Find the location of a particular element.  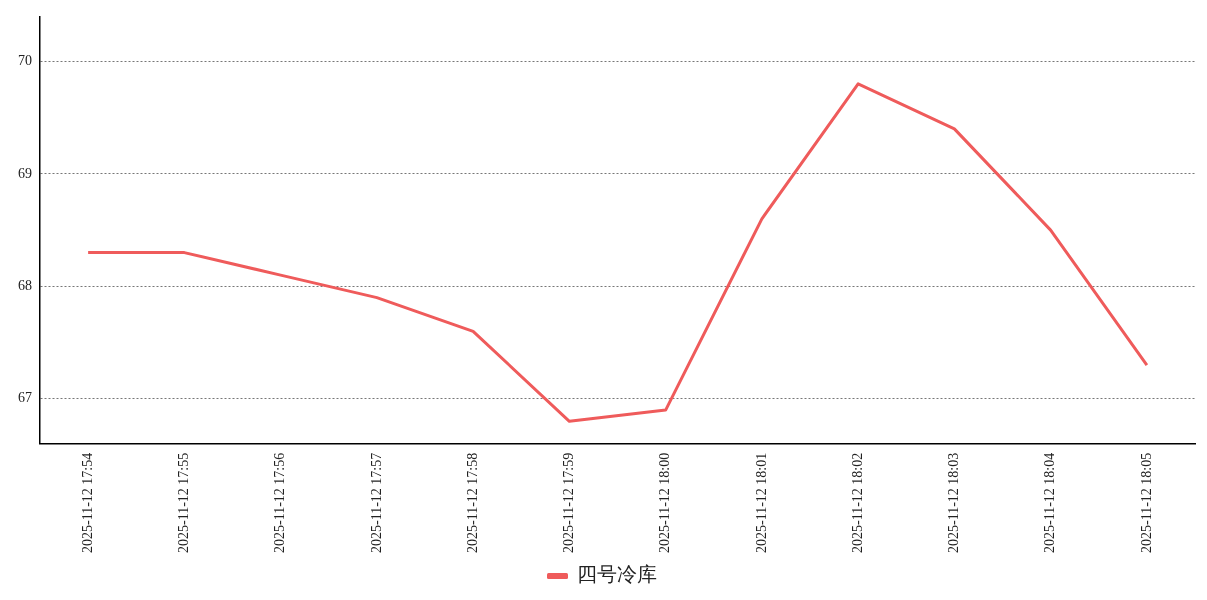

y-tick-label: 70 is located at coordinates (25, 61).